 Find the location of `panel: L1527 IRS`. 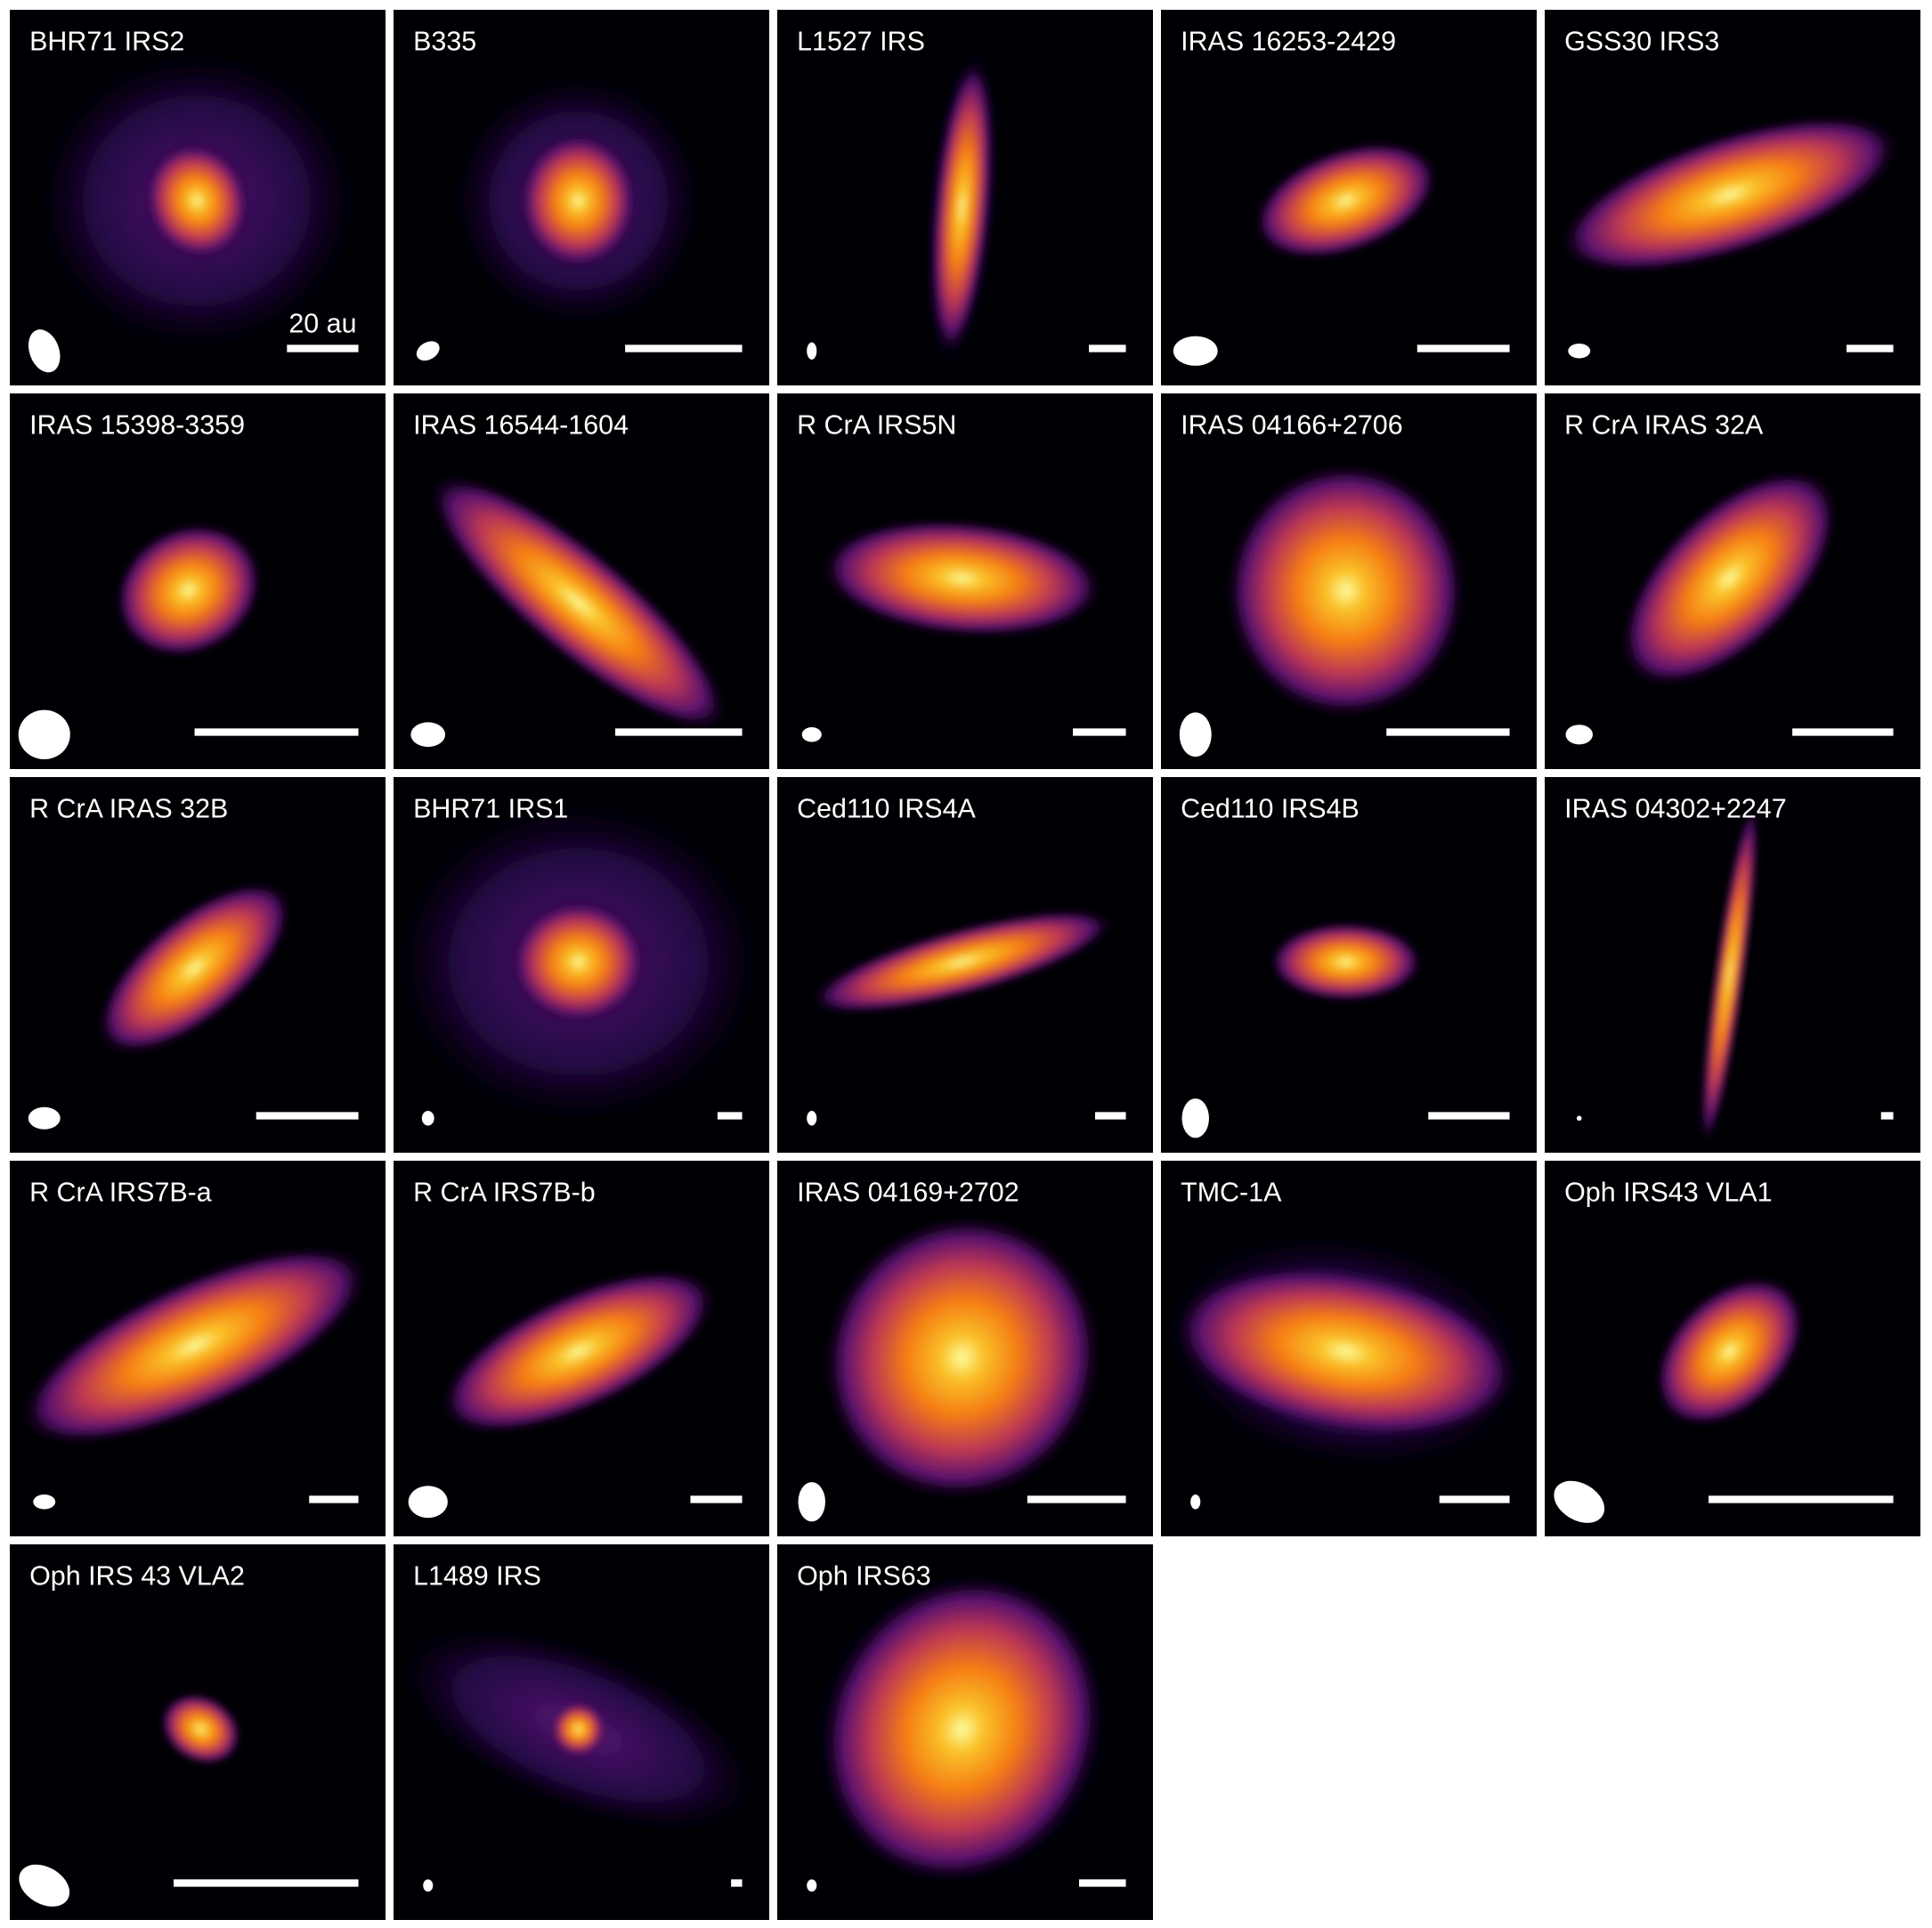

panel: L1527 IRS is located at coordinates (965, 197).